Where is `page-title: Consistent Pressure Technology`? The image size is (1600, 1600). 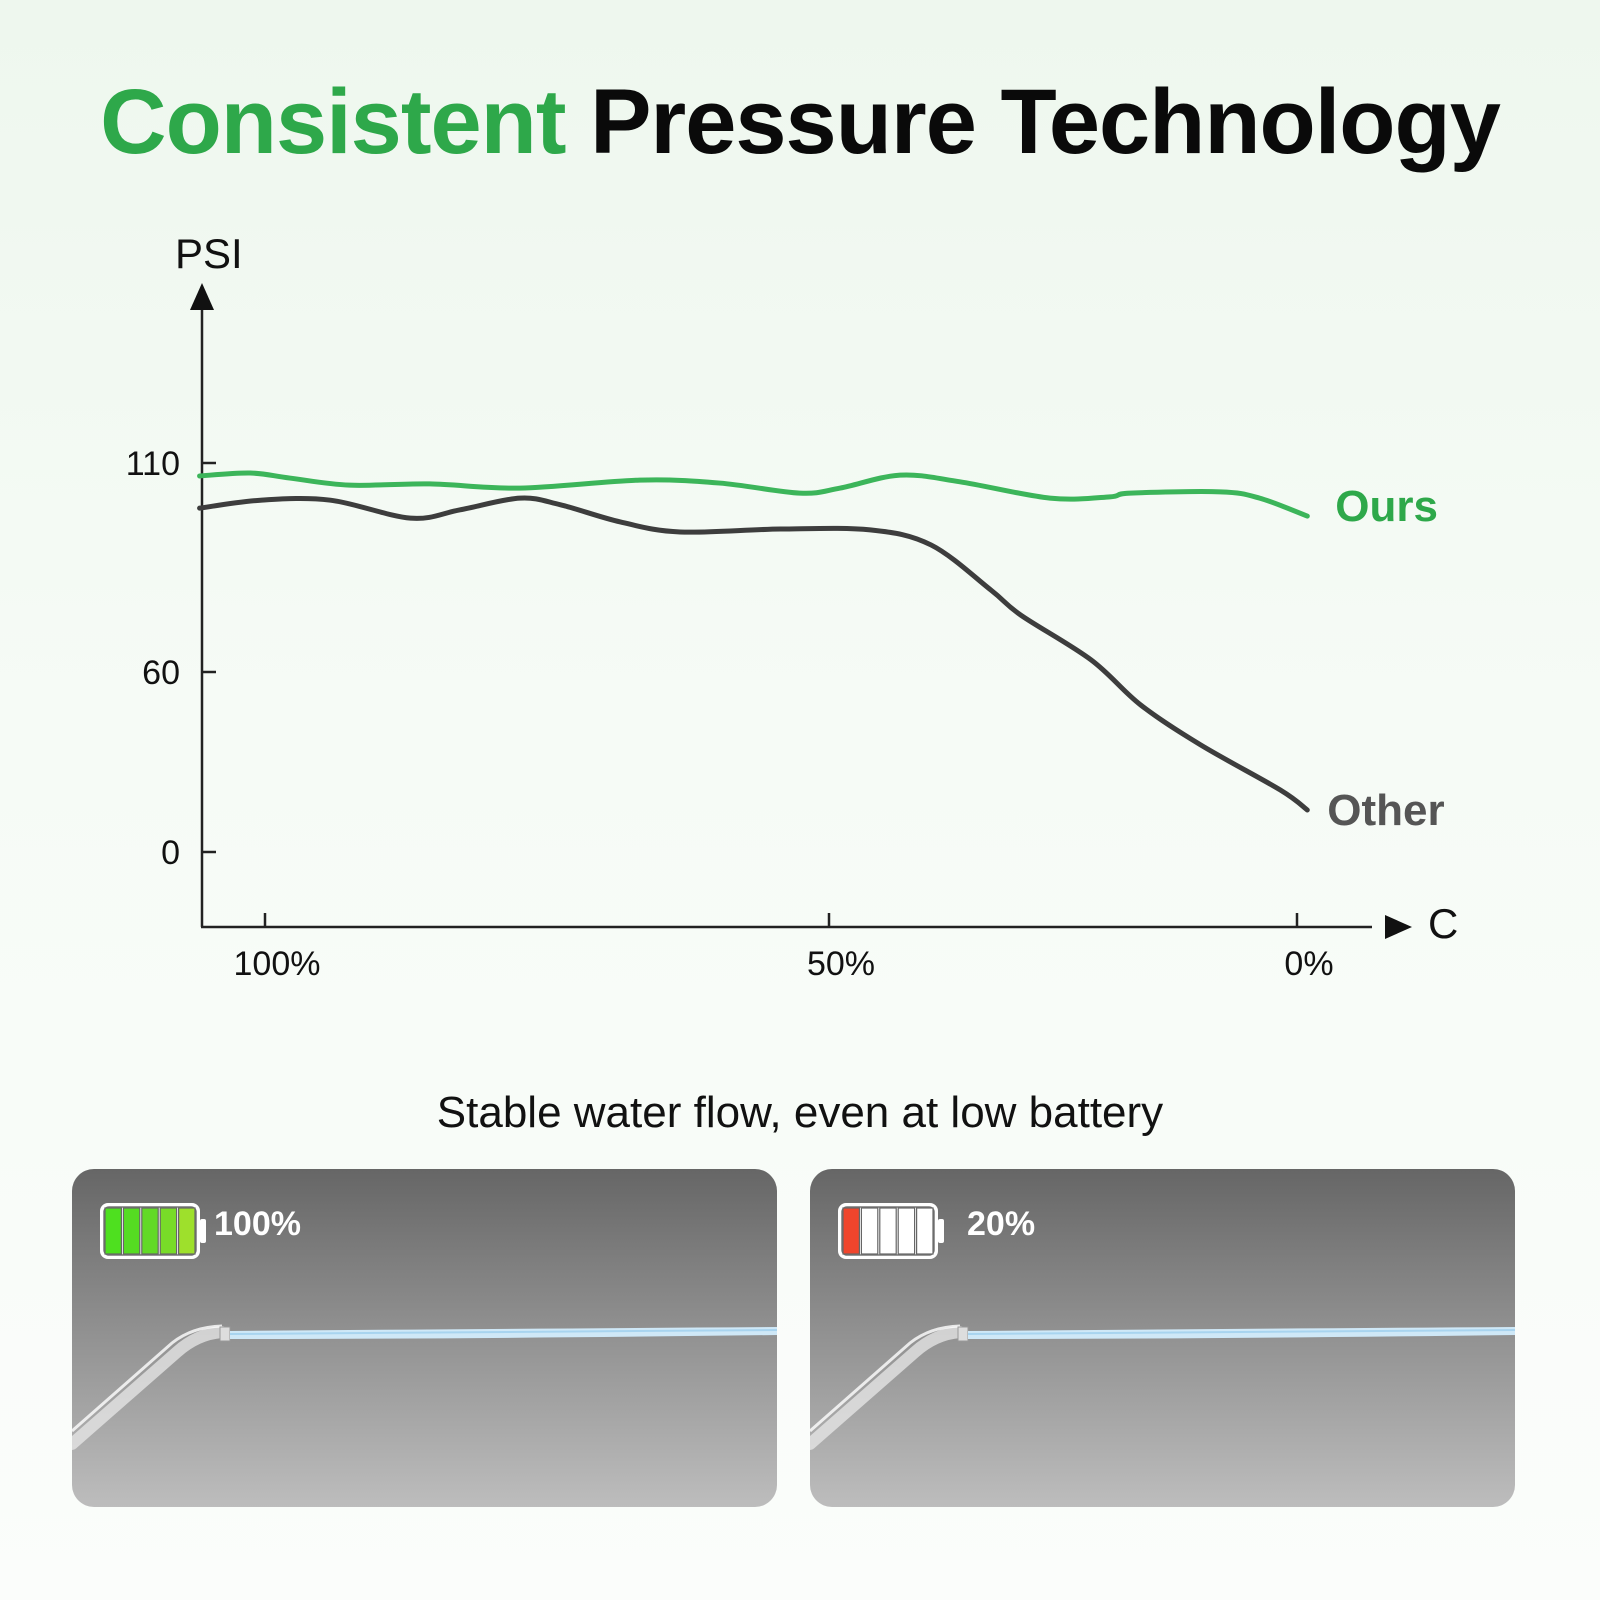
page-title: Consistent Pressure Technology is located at coordinates (800, 122).